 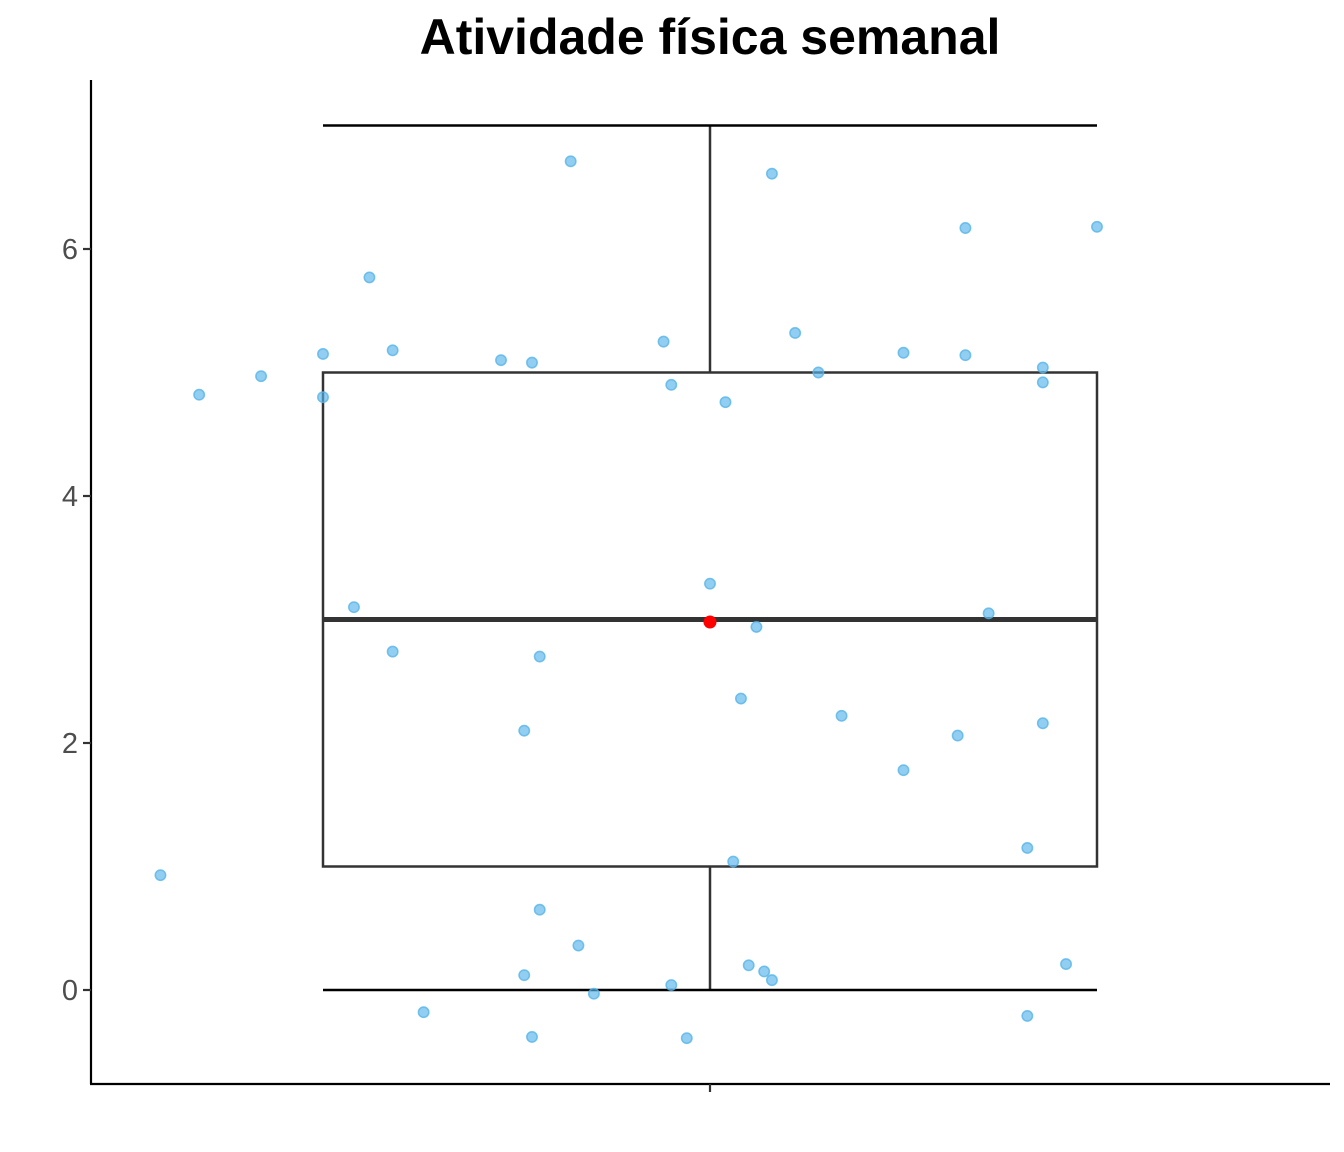 What do you see at coordinates (710, 37) in the screenshot?
I see `chart-title: Atividade física semanal` at bounding box center [710, 37].